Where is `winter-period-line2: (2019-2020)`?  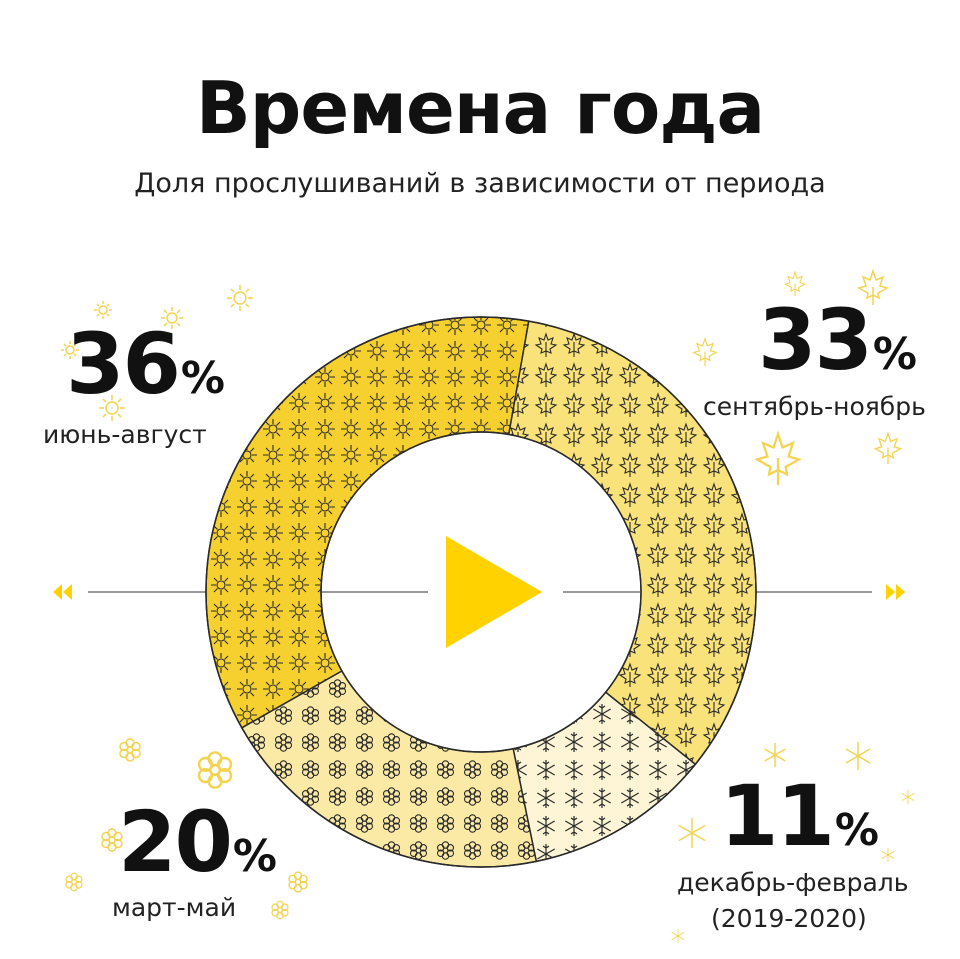 winter-period-line2: (2019-2020) is located at coordinates (789, 918).